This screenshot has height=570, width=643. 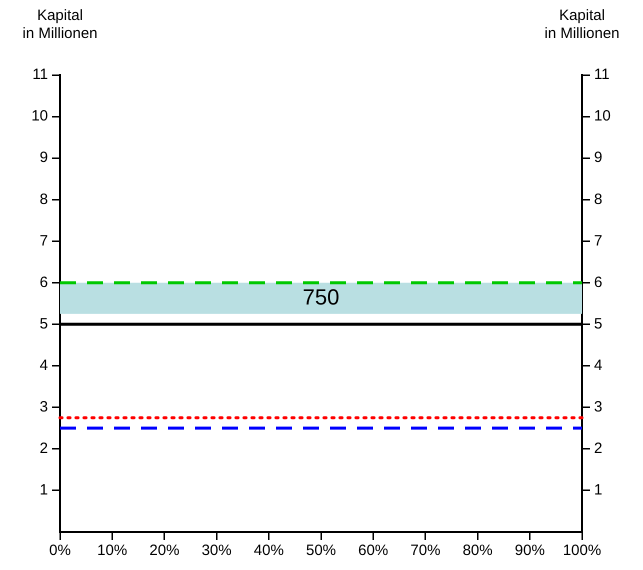 I want to click on x-tick-label: 80%, so click(x=477, y=551).